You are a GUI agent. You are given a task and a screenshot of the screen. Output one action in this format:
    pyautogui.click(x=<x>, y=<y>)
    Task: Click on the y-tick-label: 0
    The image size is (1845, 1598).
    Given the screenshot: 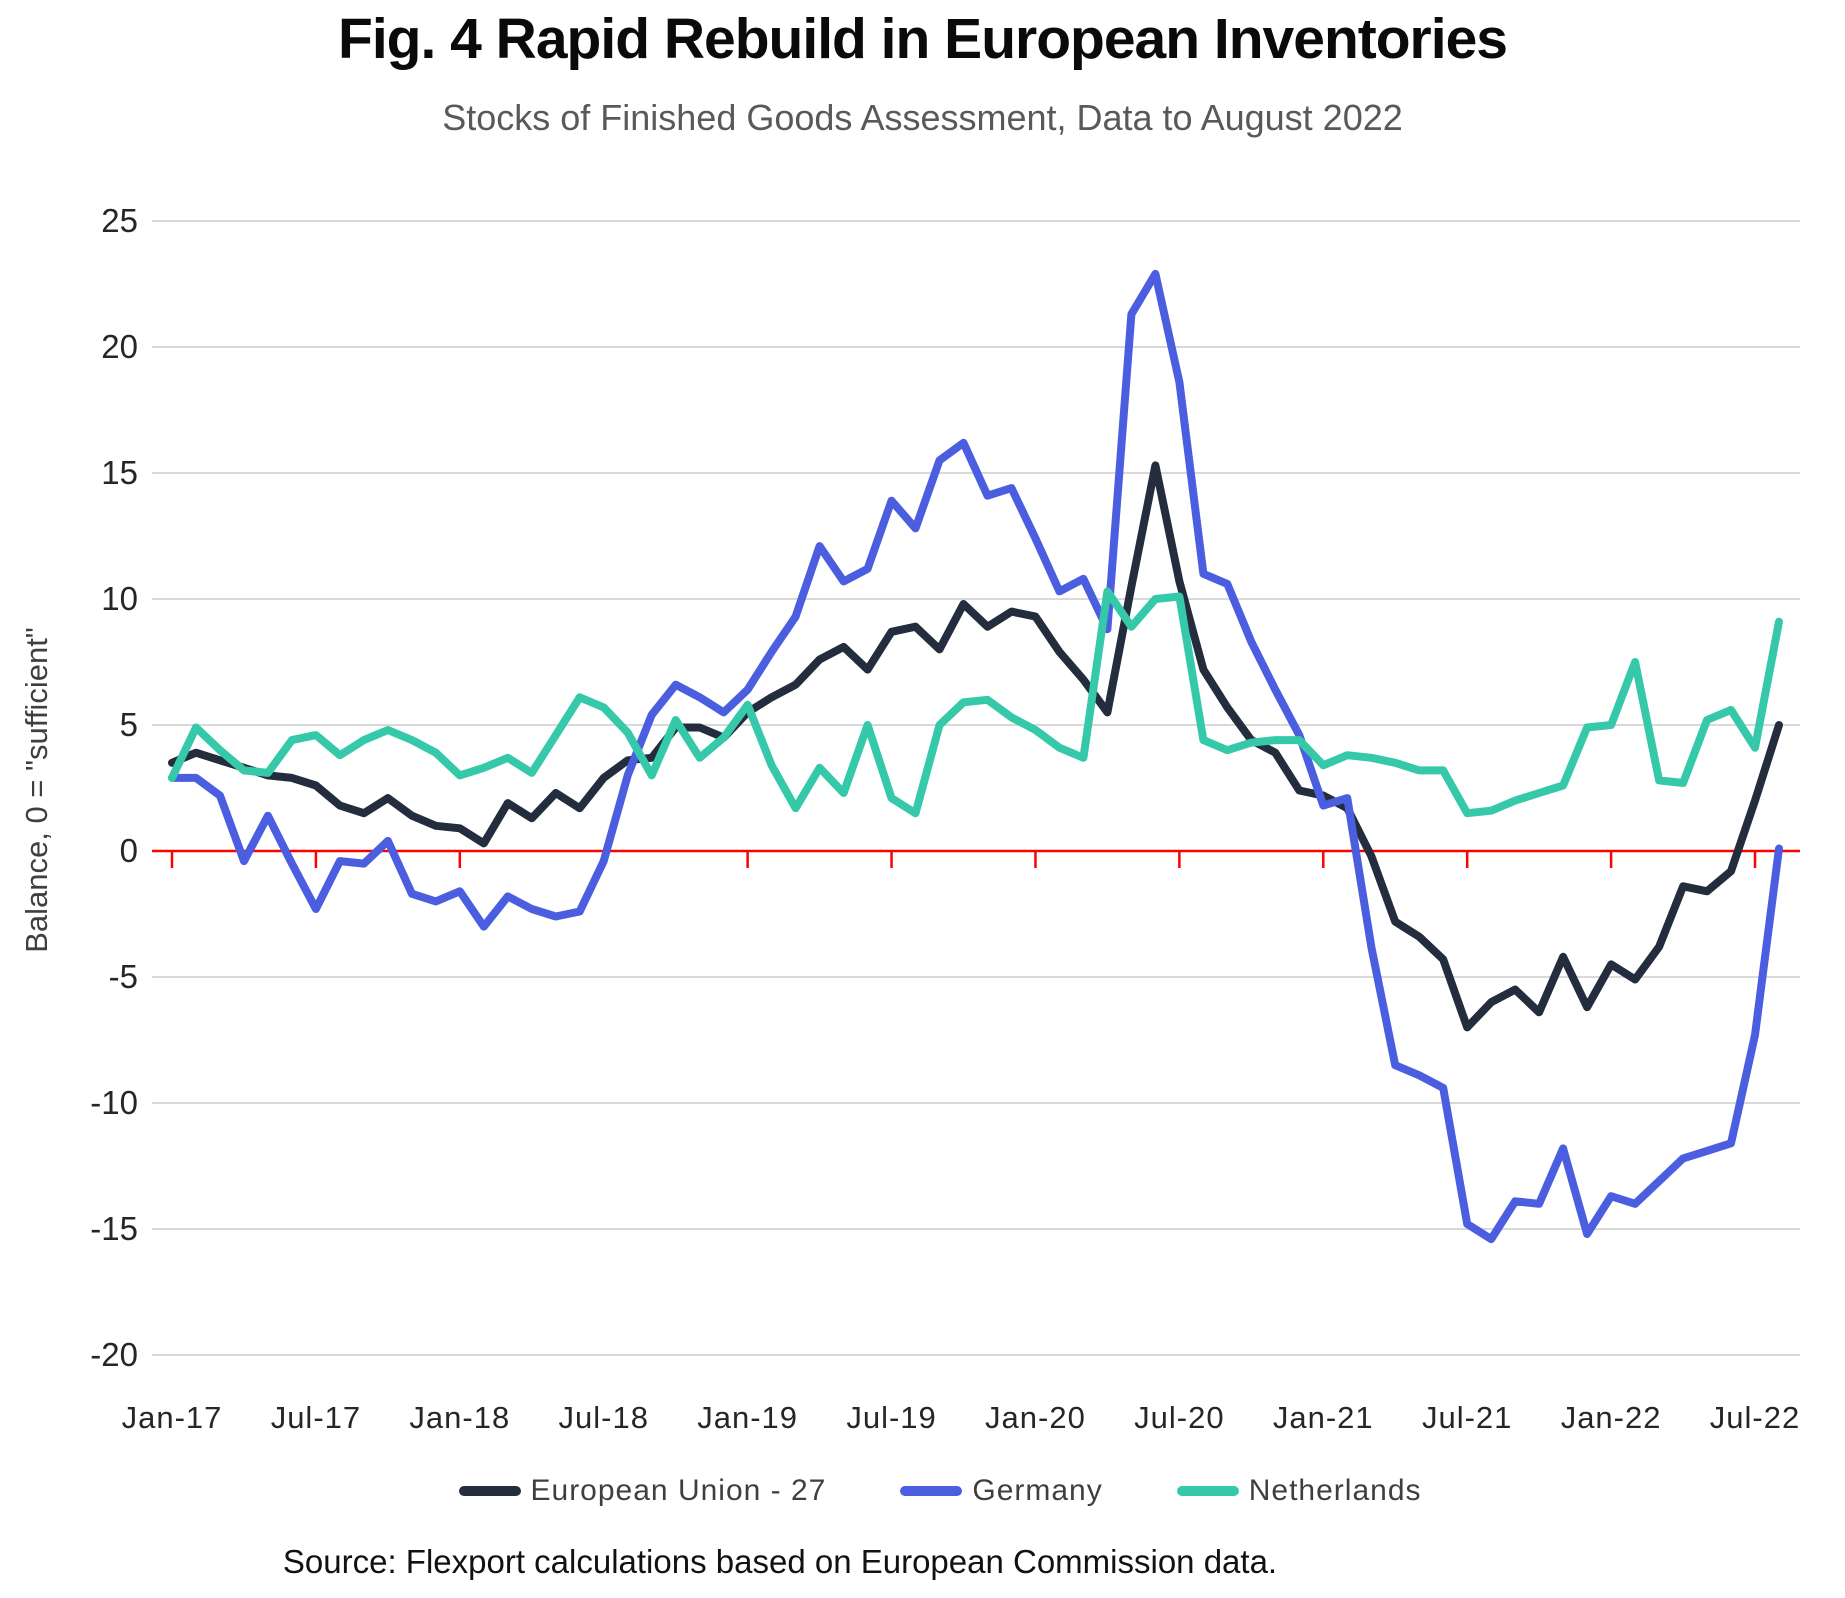 What is the action you would take?
    pyautogui.click(x=129, y=850)
    